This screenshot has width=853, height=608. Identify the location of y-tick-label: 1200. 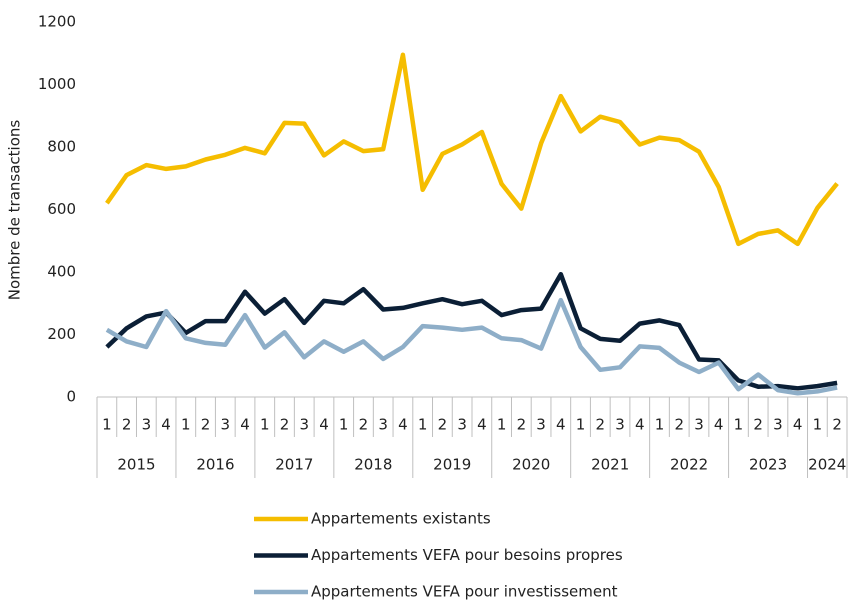
(57, 22).